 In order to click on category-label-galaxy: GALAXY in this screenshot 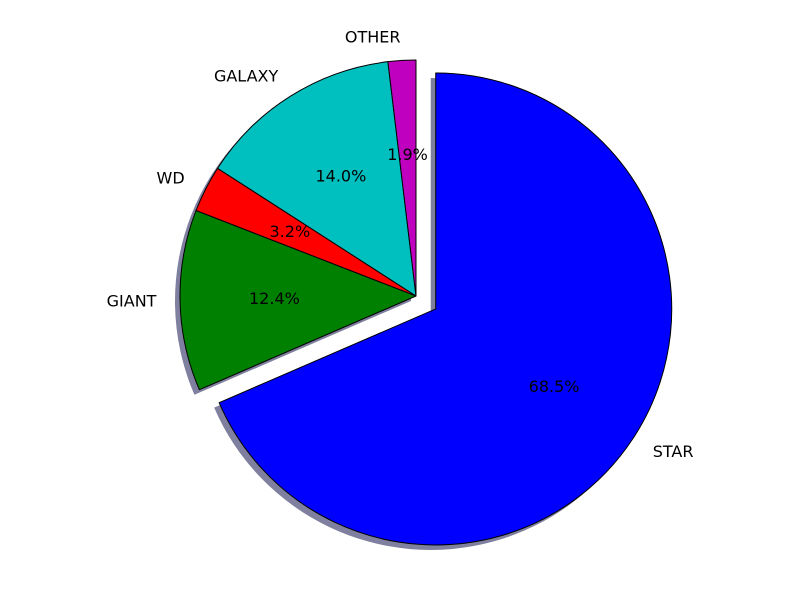, I will do `click(246, 75)`.